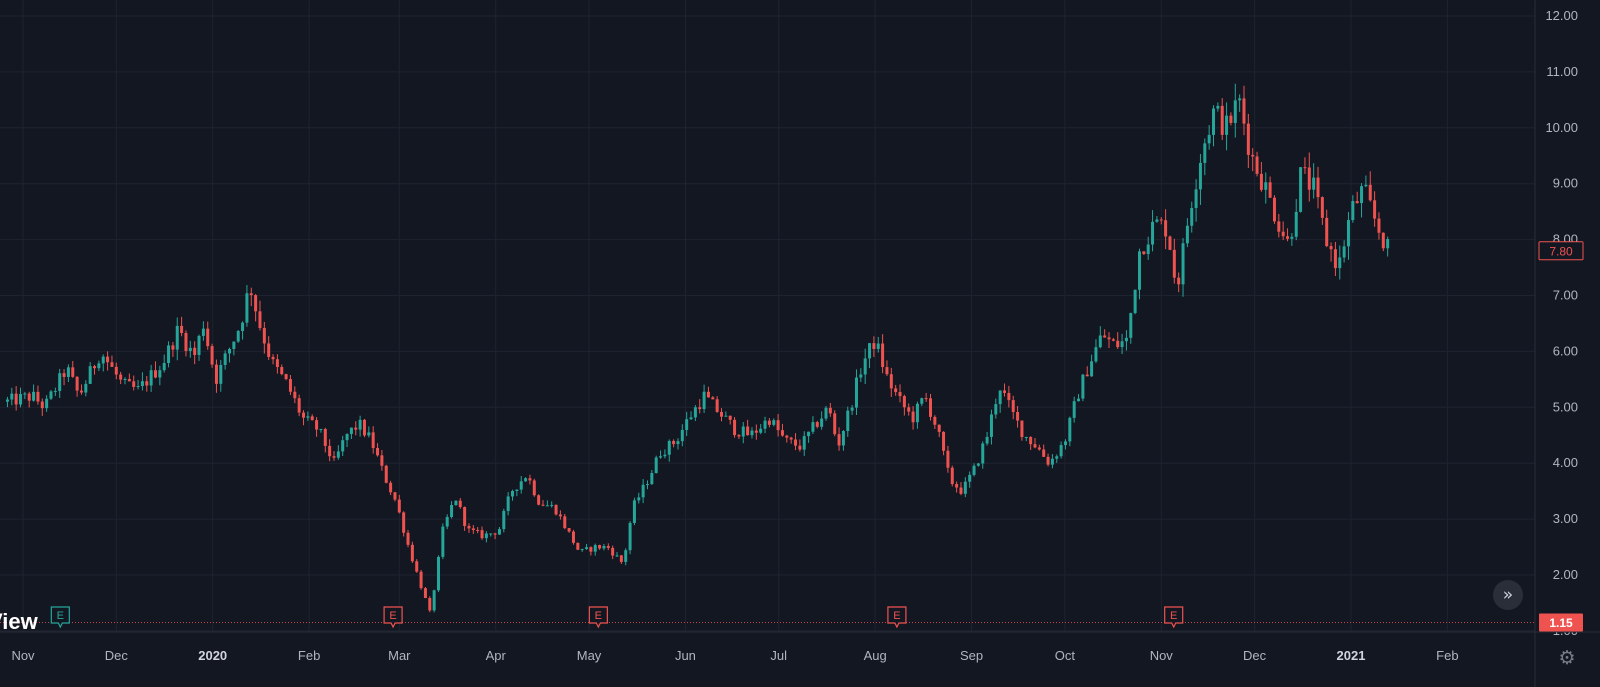  I want to click on earnings-marker, so click(1174, 617).